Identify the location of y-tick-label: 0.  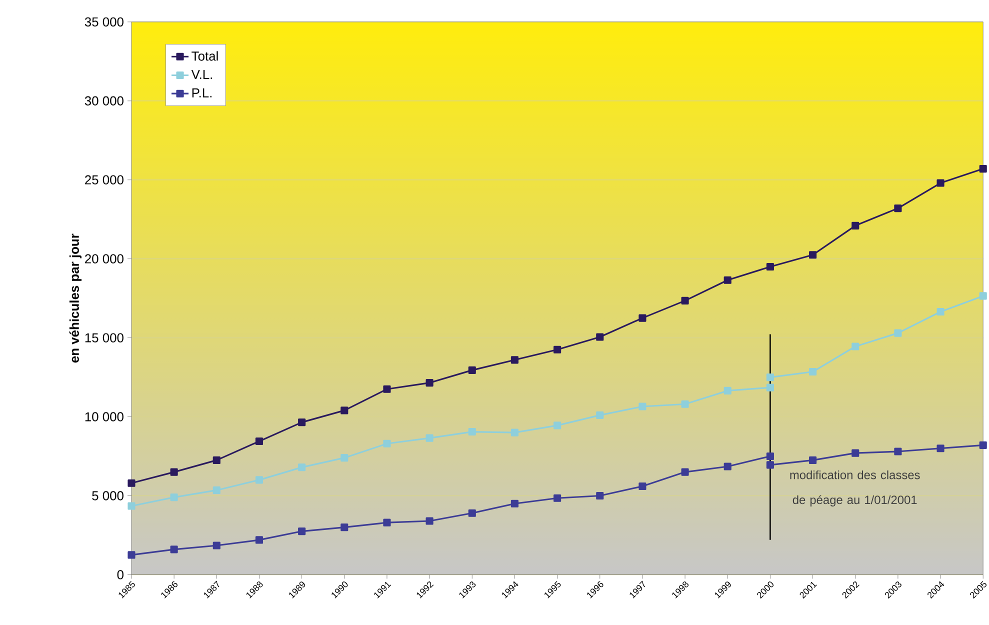
(120, 575).